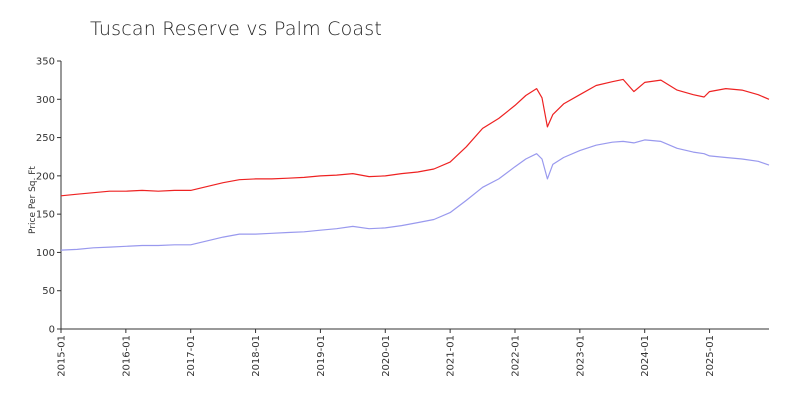  I want to click on y-tick-label: 250, so click(45, 138).